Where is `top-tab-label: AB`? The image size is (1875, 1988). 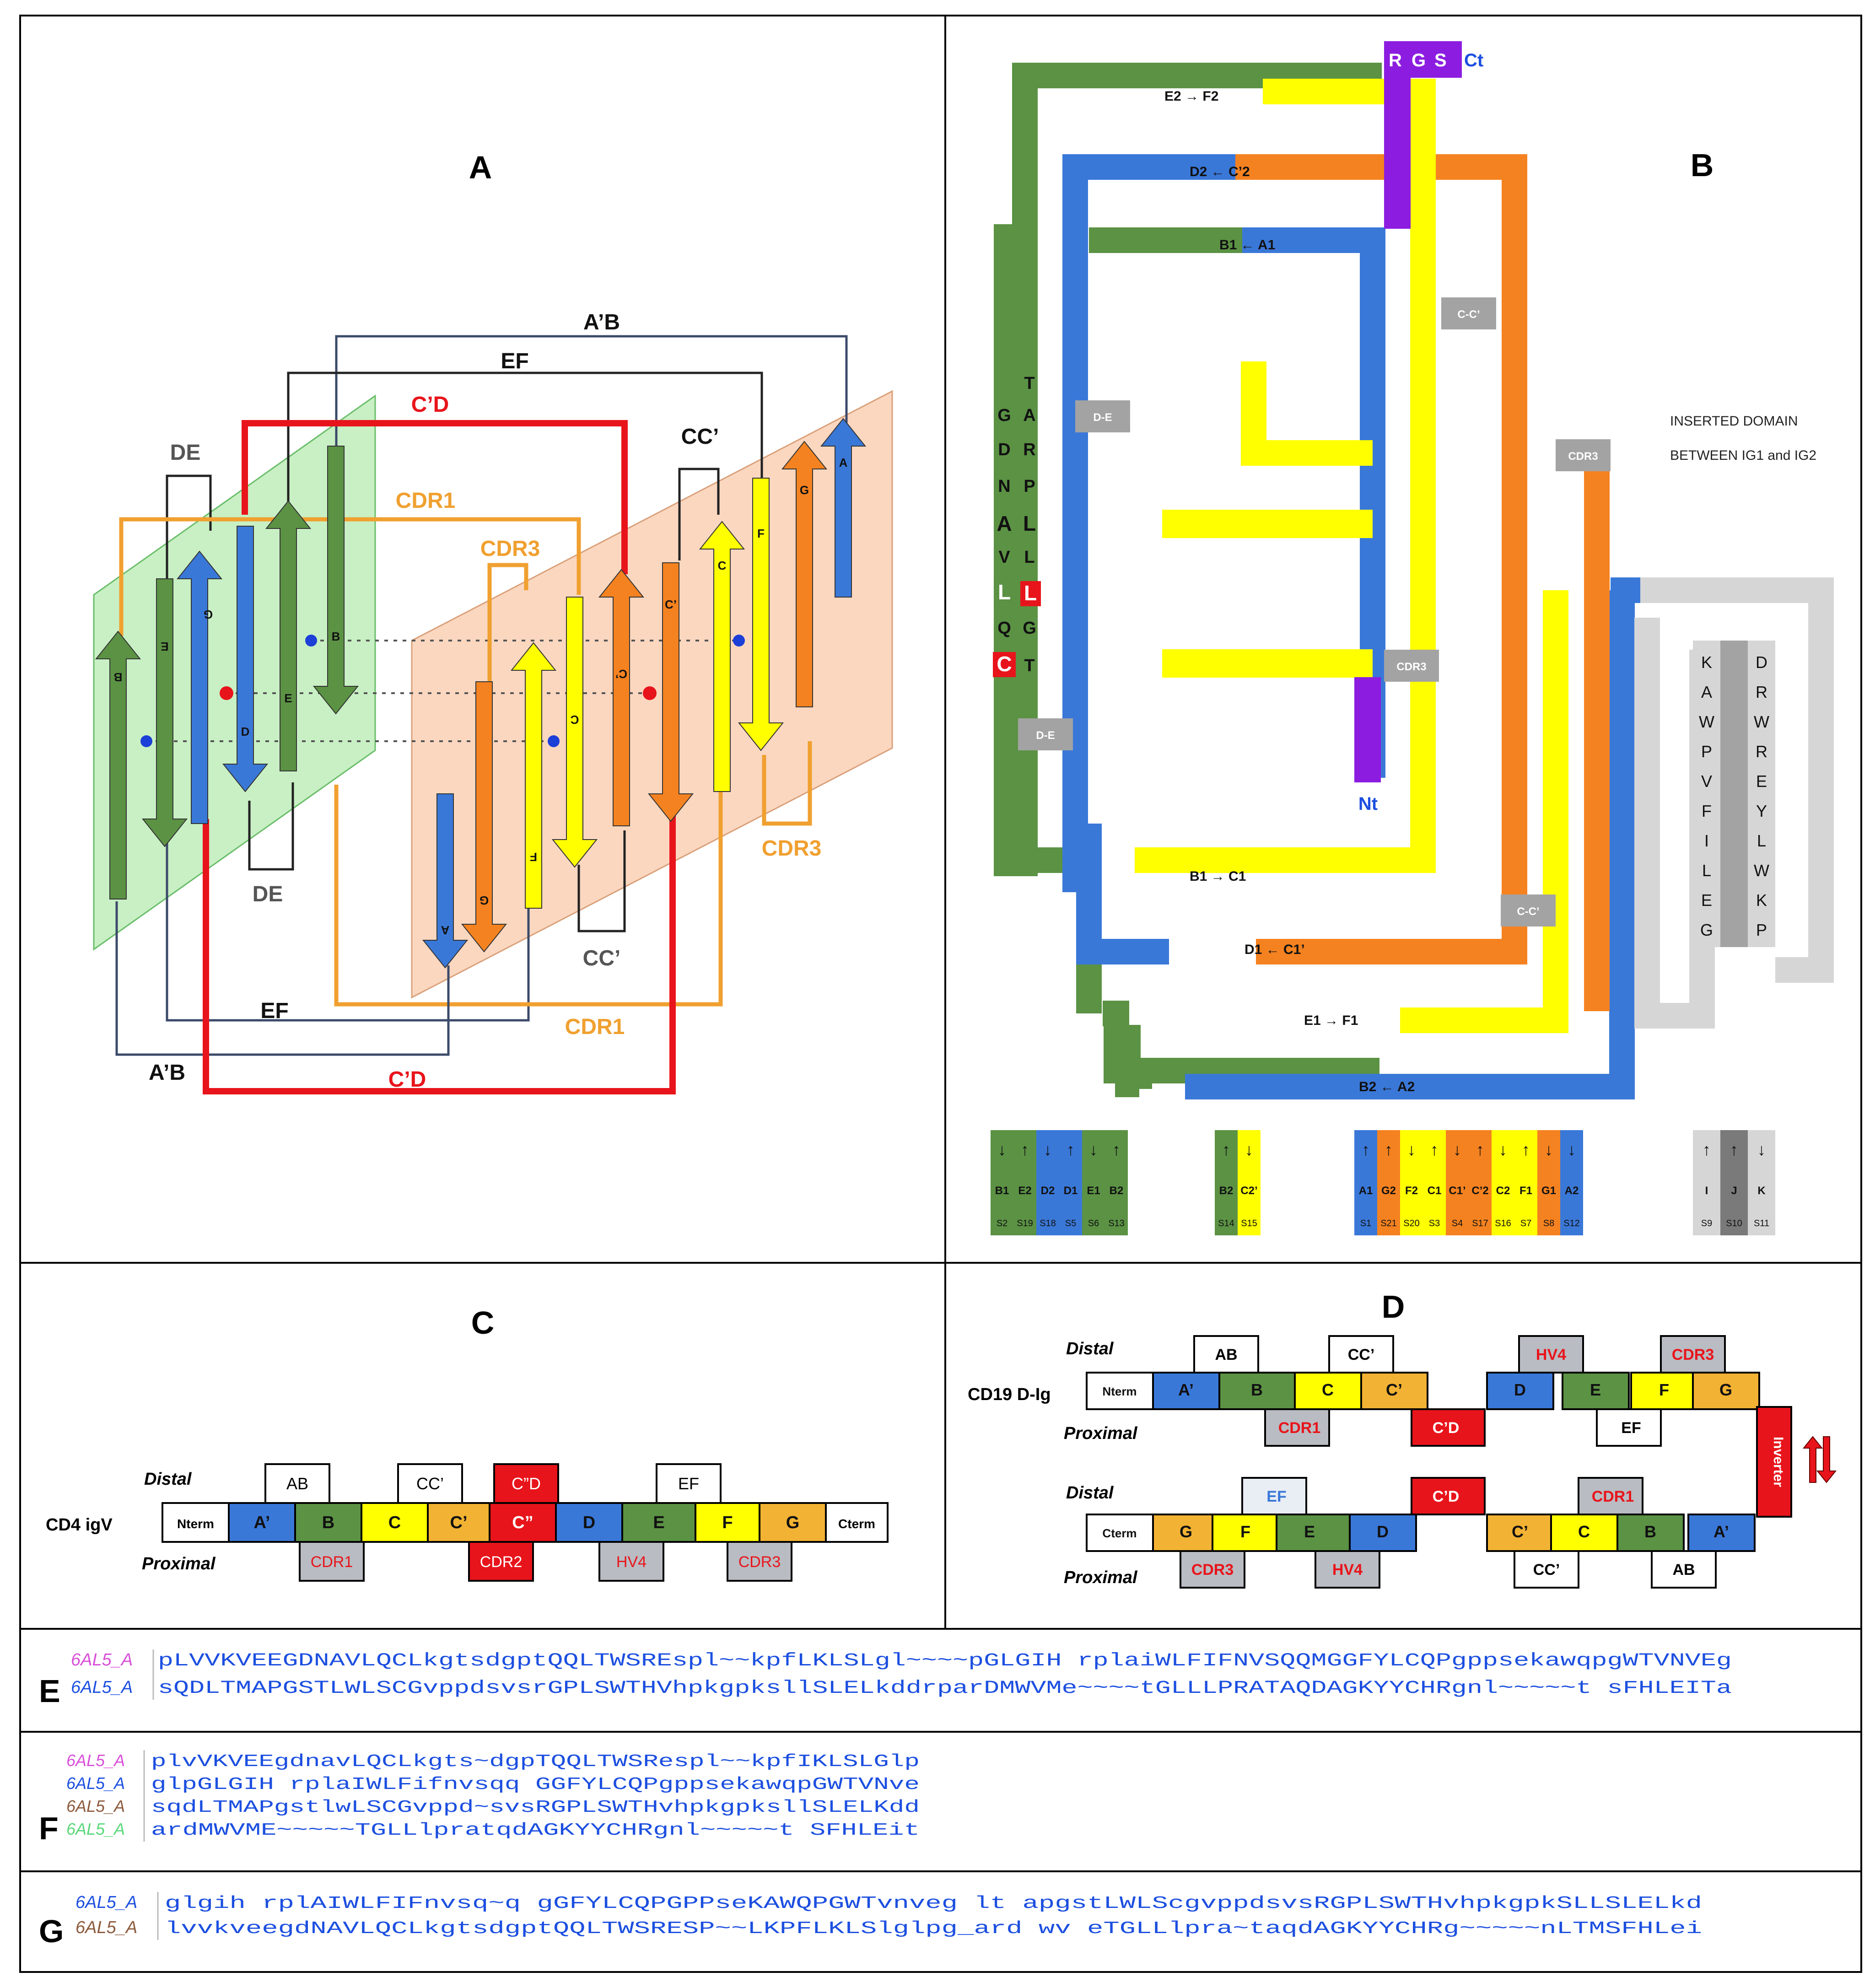
top-tab-label: AB is located at coordinates (1226, 1355).